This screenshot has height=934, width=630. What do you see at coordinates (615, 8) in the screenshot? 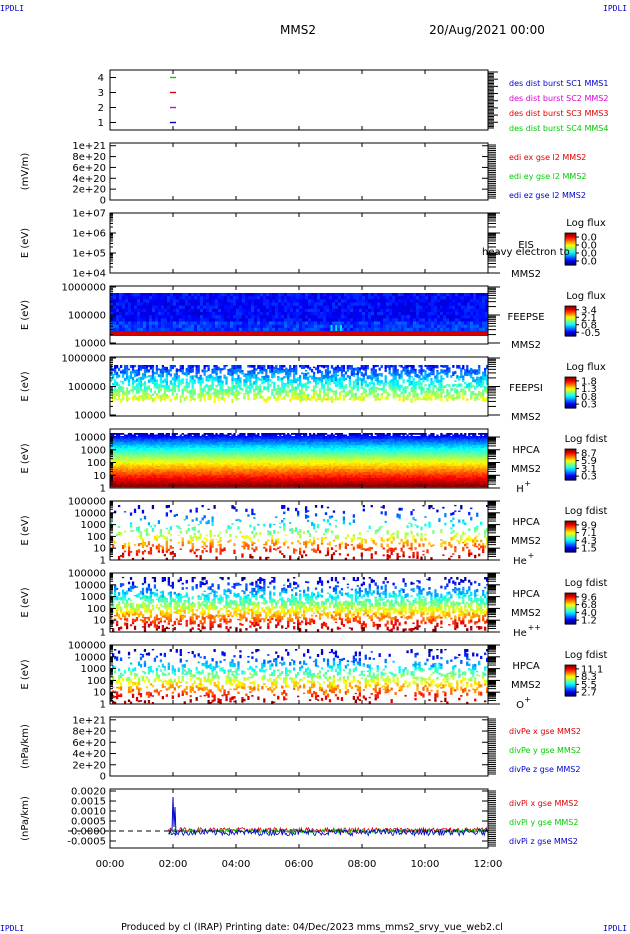
I see `corner-label-top-right: IPDLI` at bounding box center [615, 8].